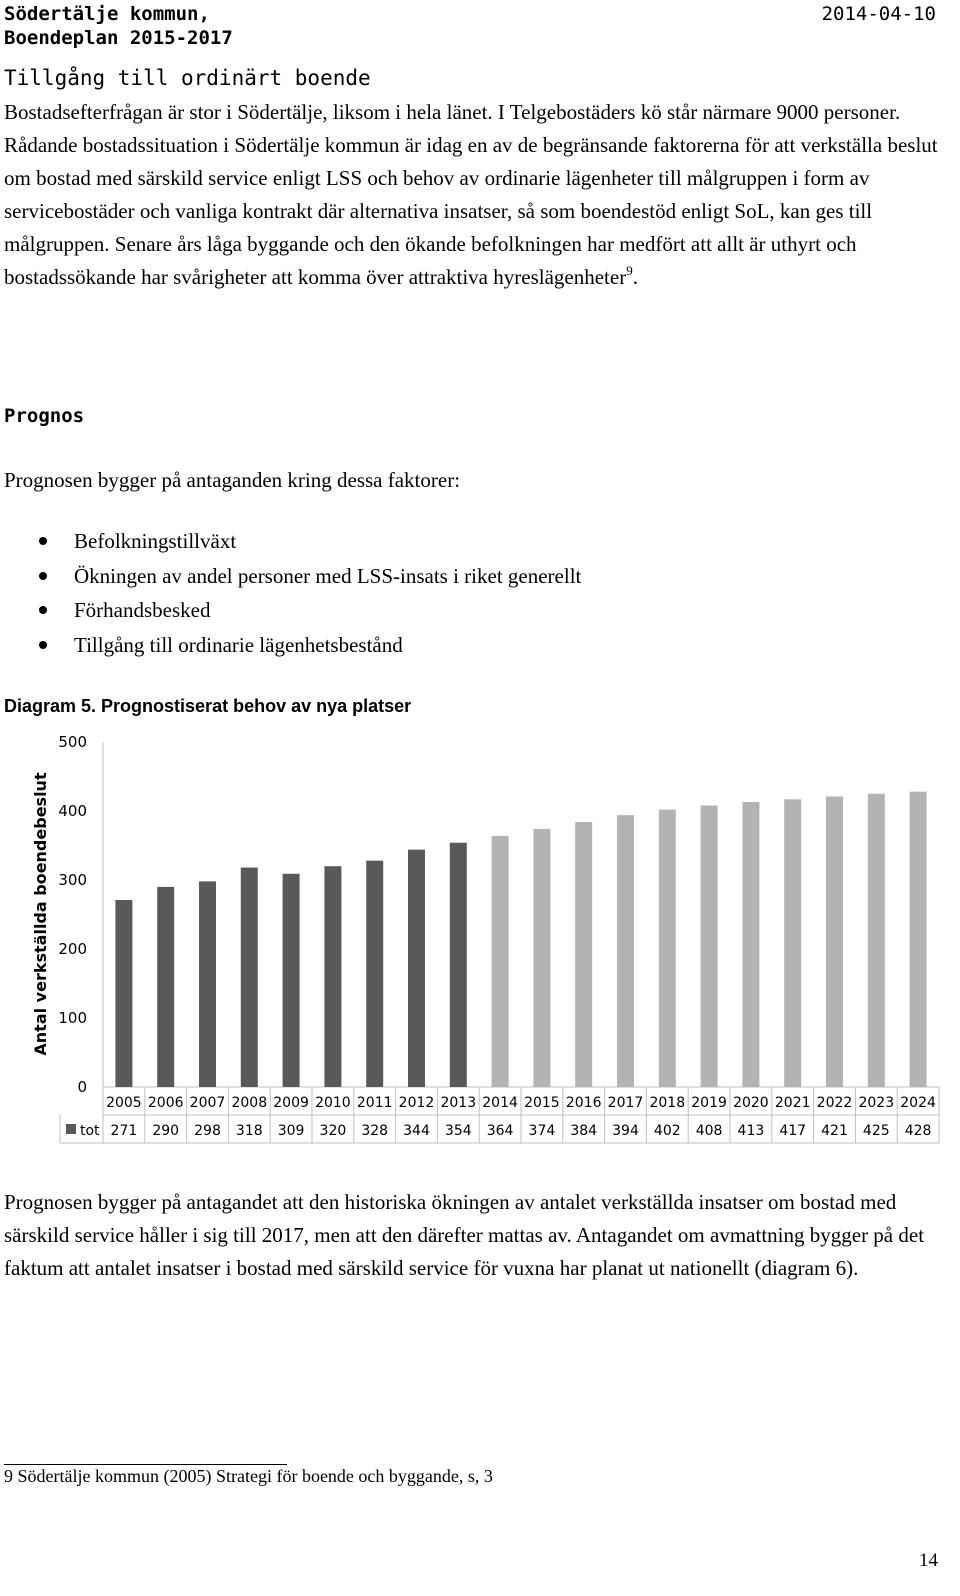 The width and height of the screenshot is (960, 1596). What do you see at coordinates (834, 941) in the screenshot?
I see `bar-2022` at bounding box center [834, 941].